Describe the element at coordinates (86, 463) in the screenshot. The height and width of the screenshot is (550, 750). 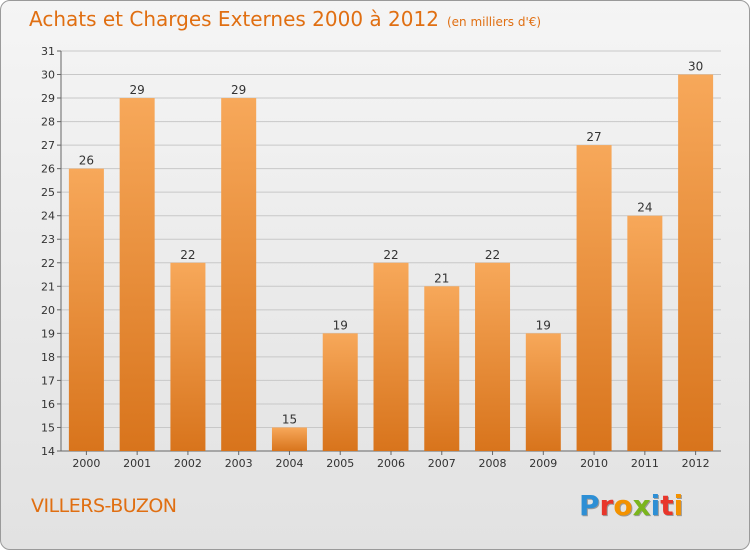
I see `x-tick-label-2000: 2000` at that location.